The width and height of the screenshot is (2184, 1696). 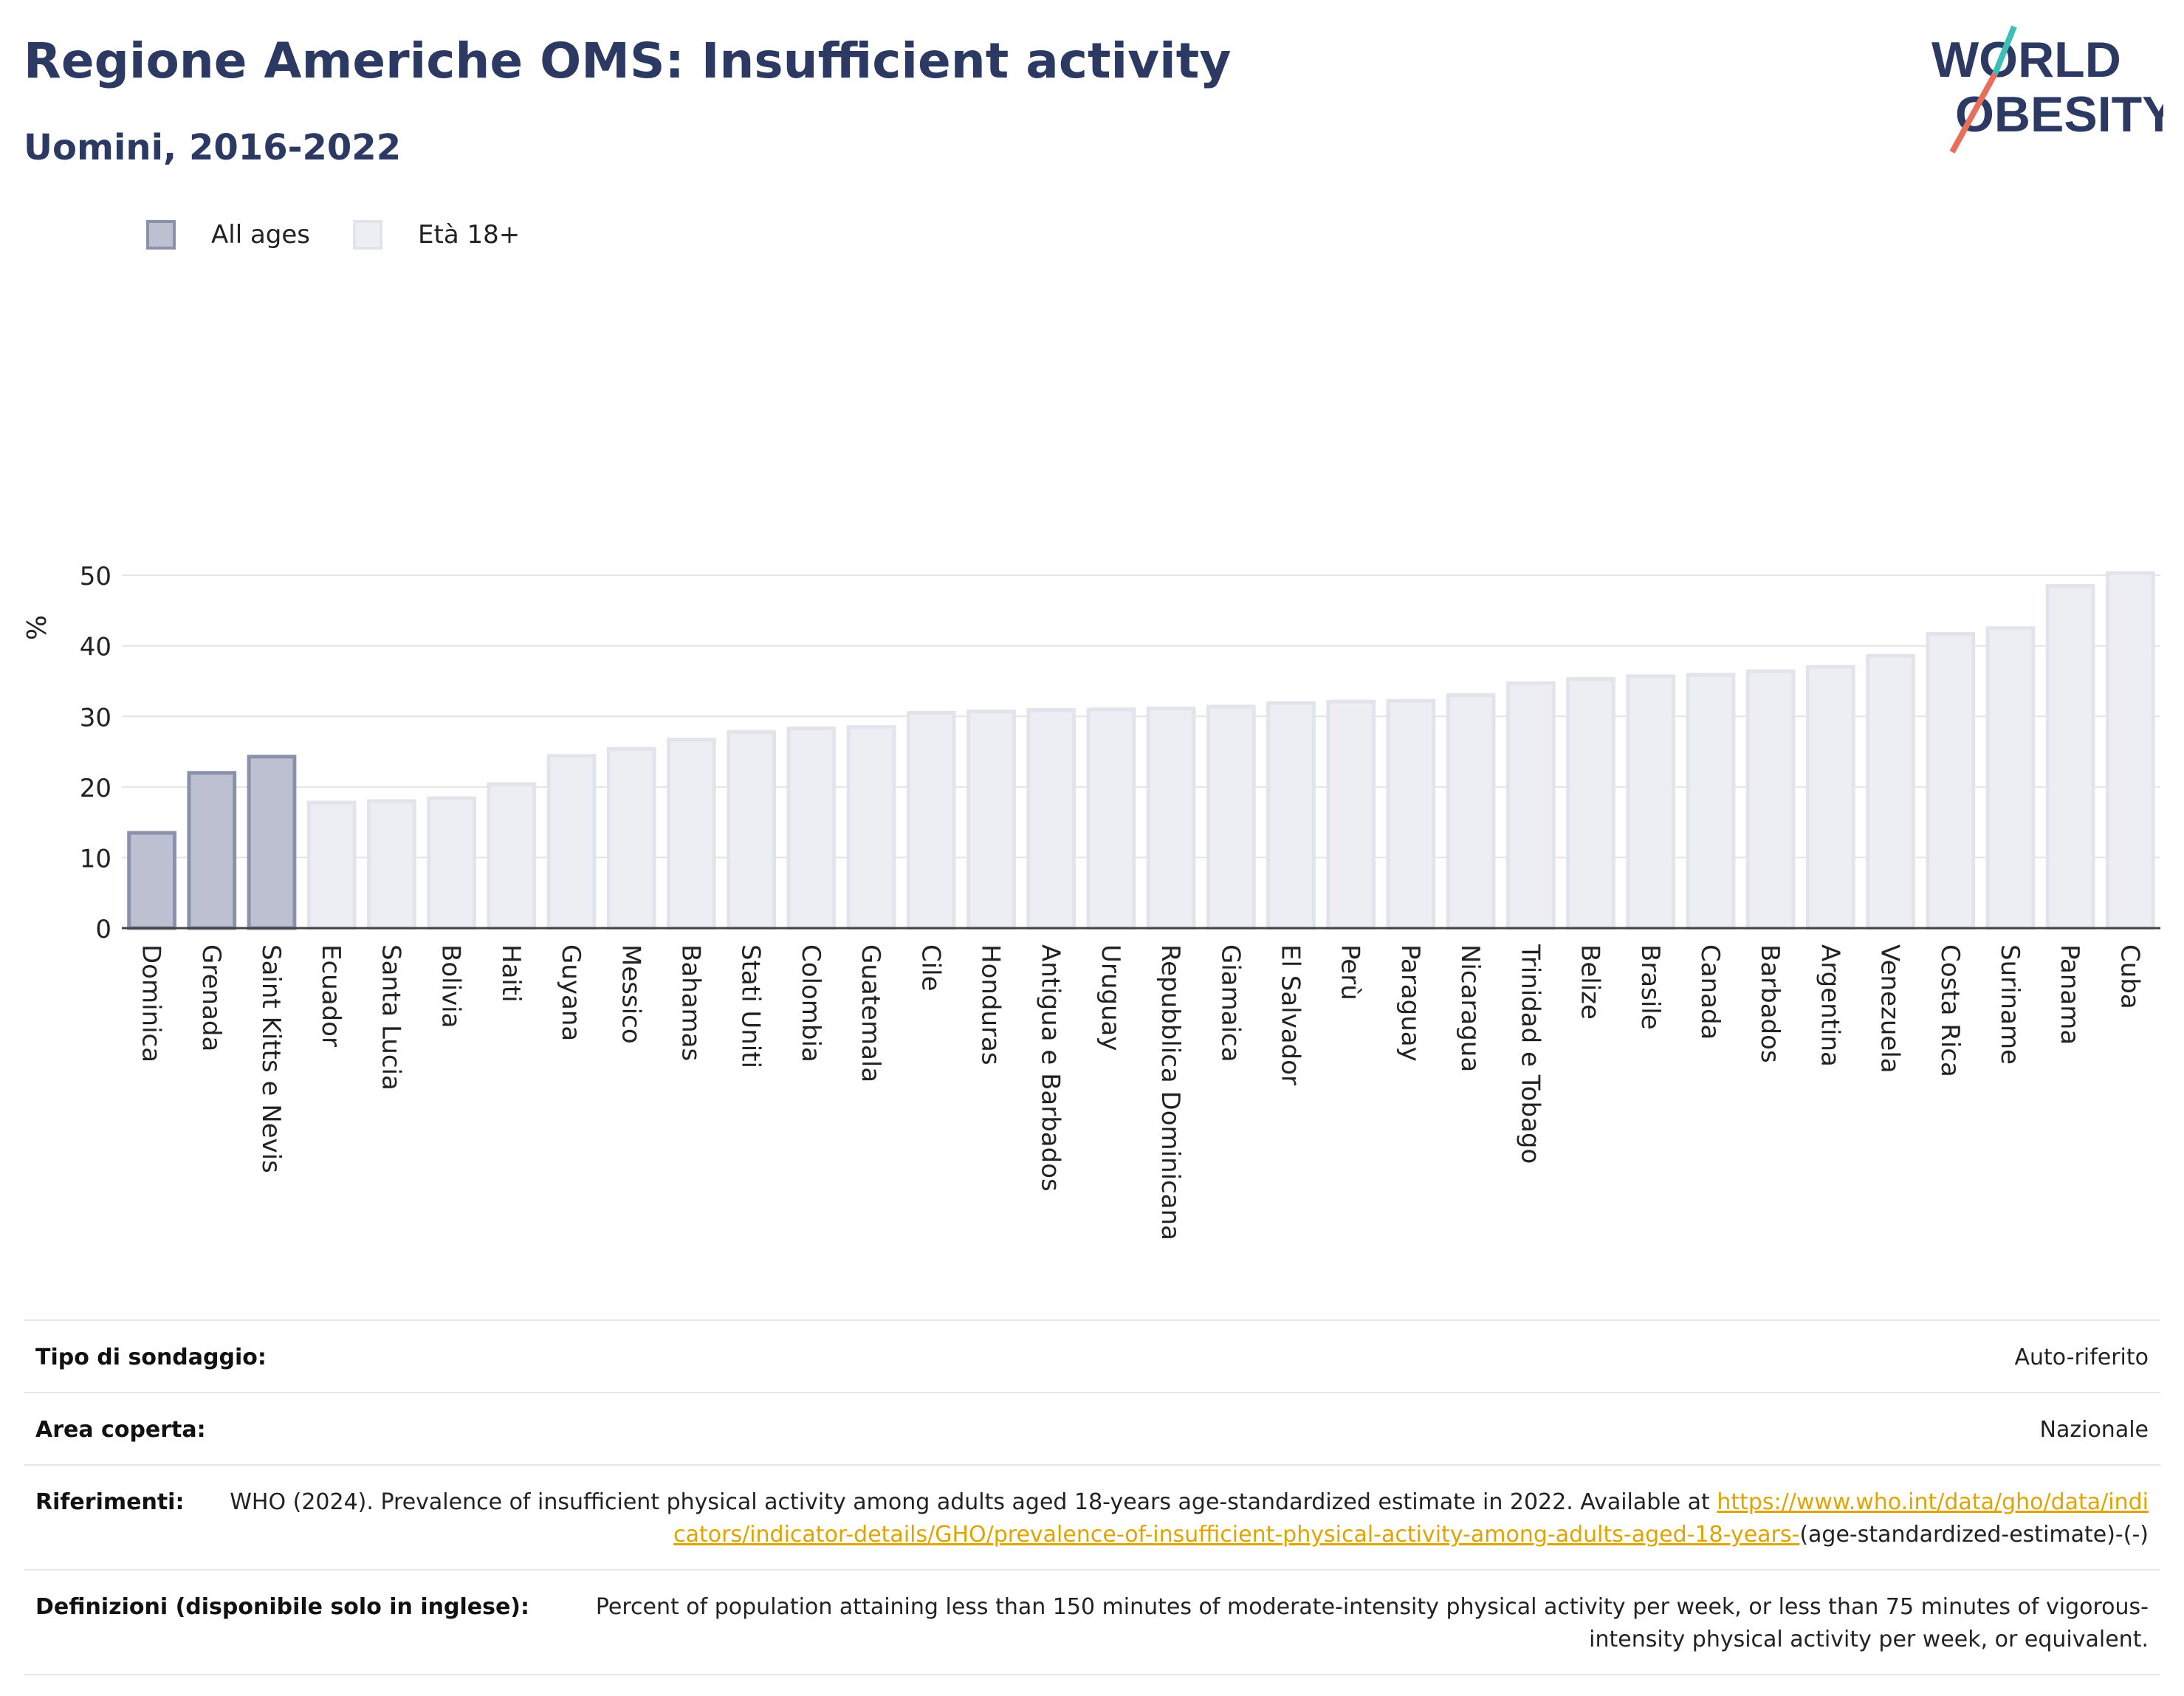 I want to click on x-tick-label: Giamaica, so click(x=1230, y=1003).